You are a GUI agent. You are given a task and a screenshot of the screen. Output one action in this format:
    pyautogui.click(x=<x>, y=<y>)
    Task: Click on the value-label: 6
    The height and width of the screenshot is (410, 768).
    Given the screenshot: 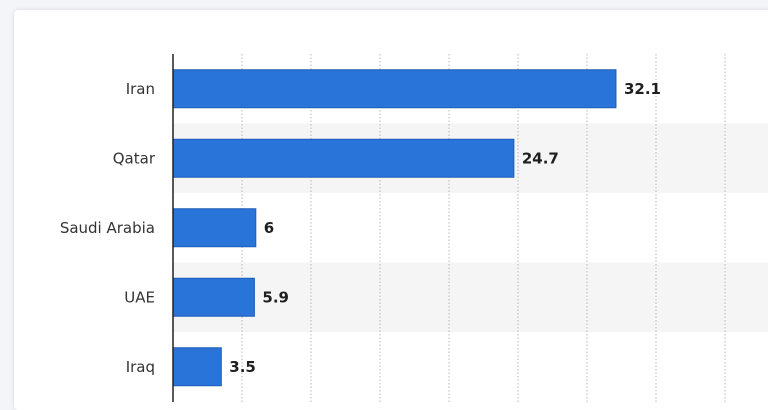 What is the action you would take?
    pyautogui.click(x=269, y=228)
    